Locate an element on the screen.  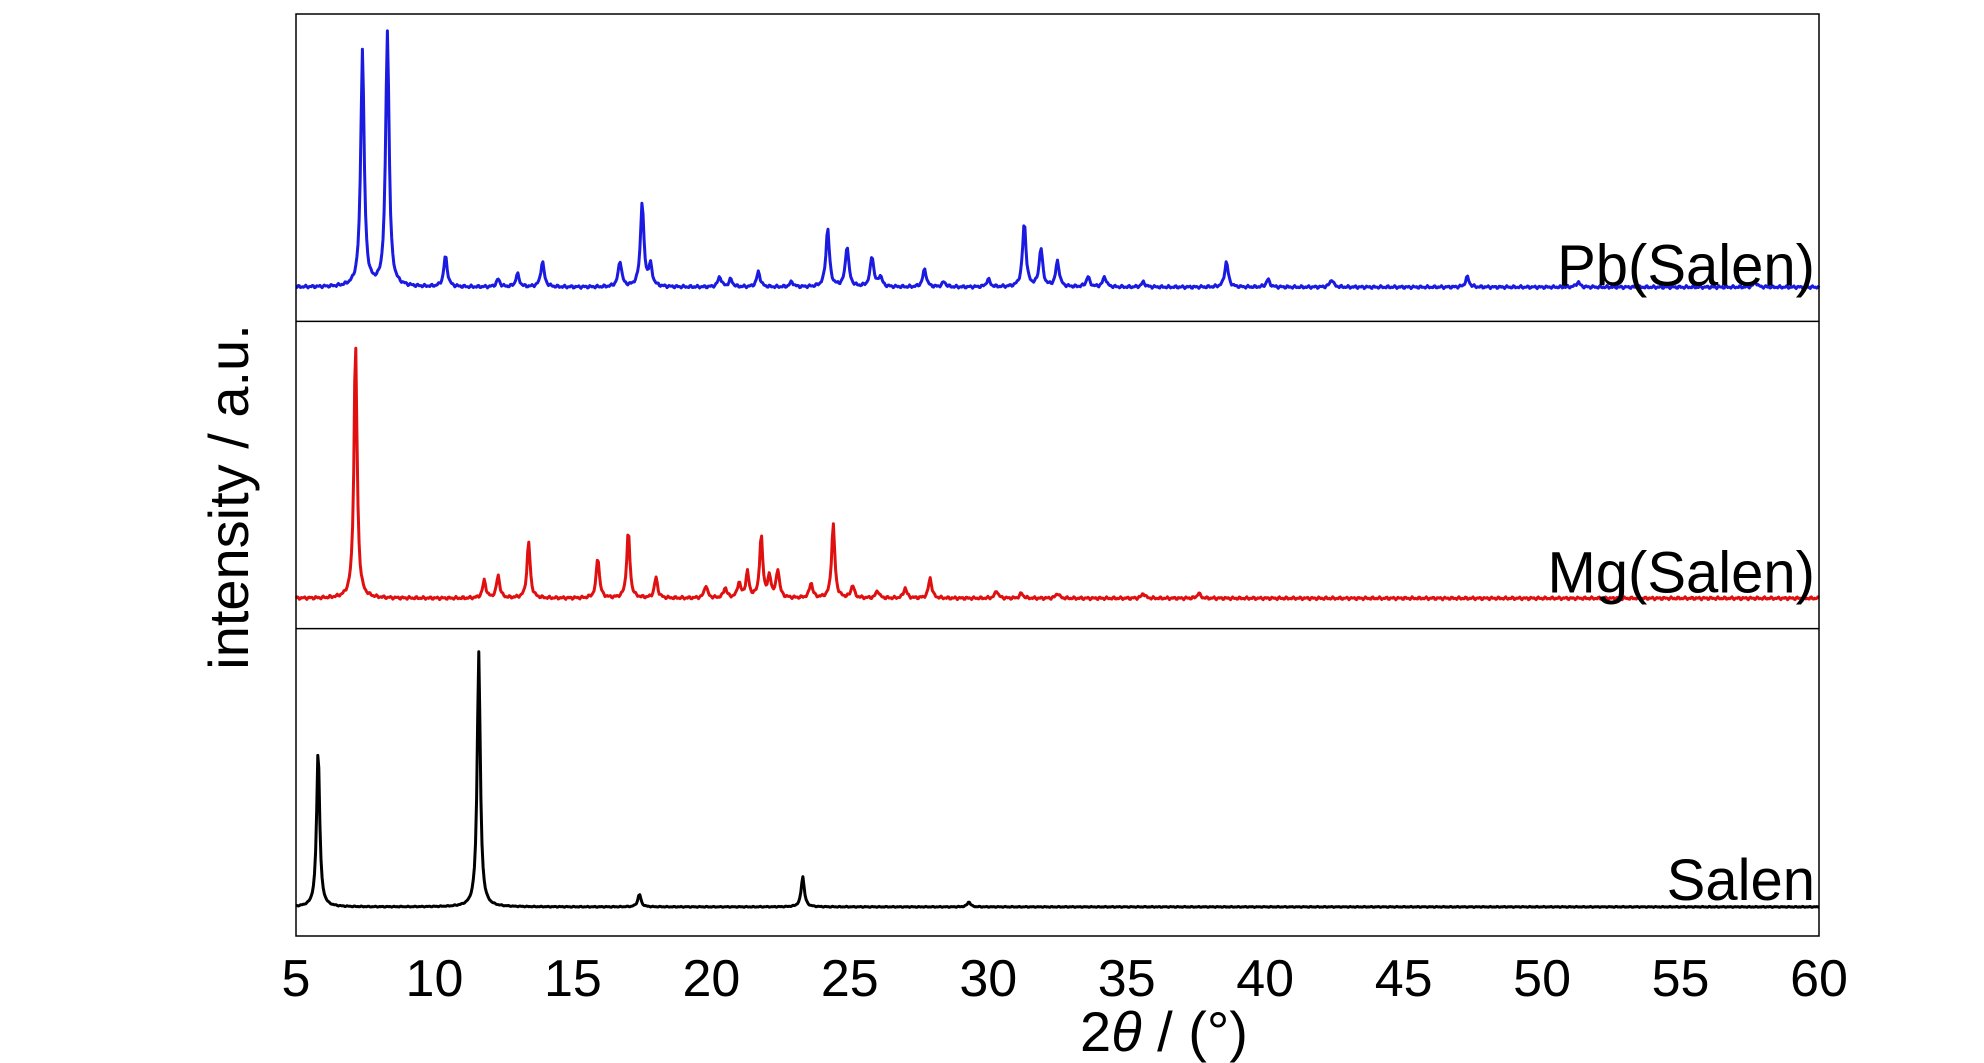
series-label-2: Salen is located at coordinates (1741, 880).